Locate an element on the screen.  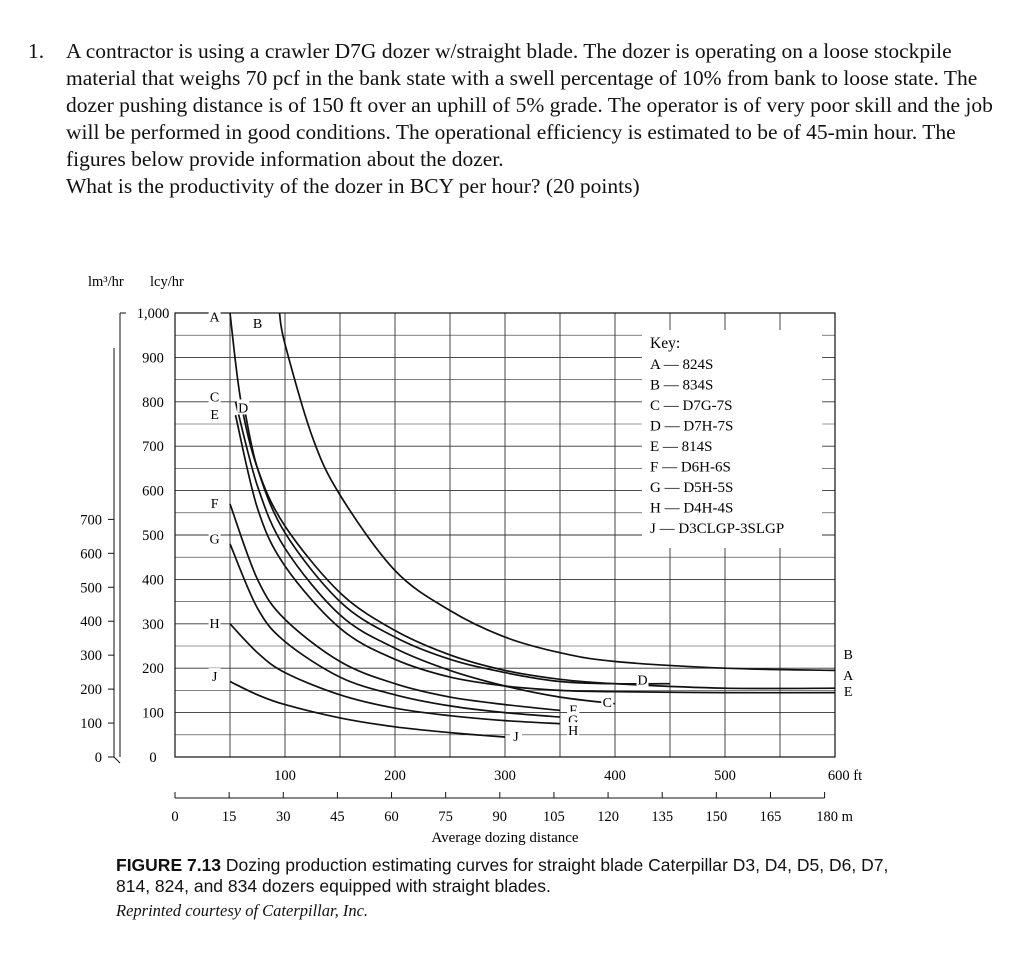
curve-j is located at coordinates (367, 709).